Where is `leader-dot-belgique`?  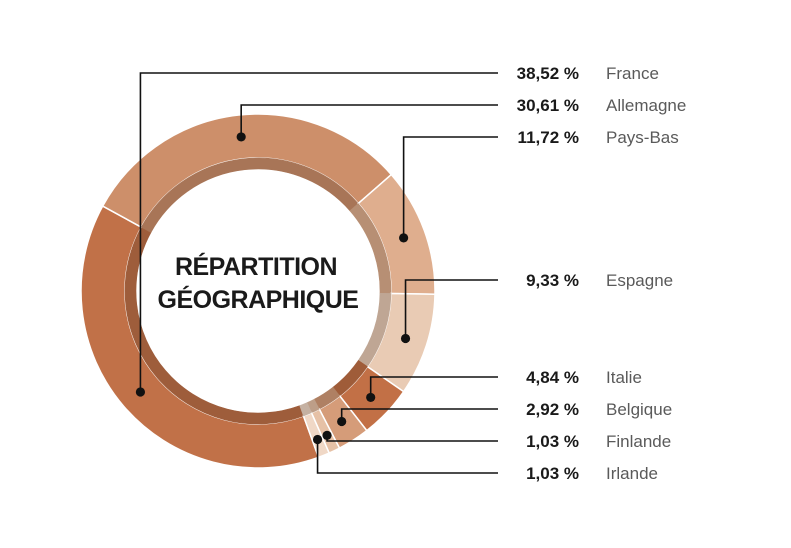 leader-dot-belgique is located at coordinates (342, 421).